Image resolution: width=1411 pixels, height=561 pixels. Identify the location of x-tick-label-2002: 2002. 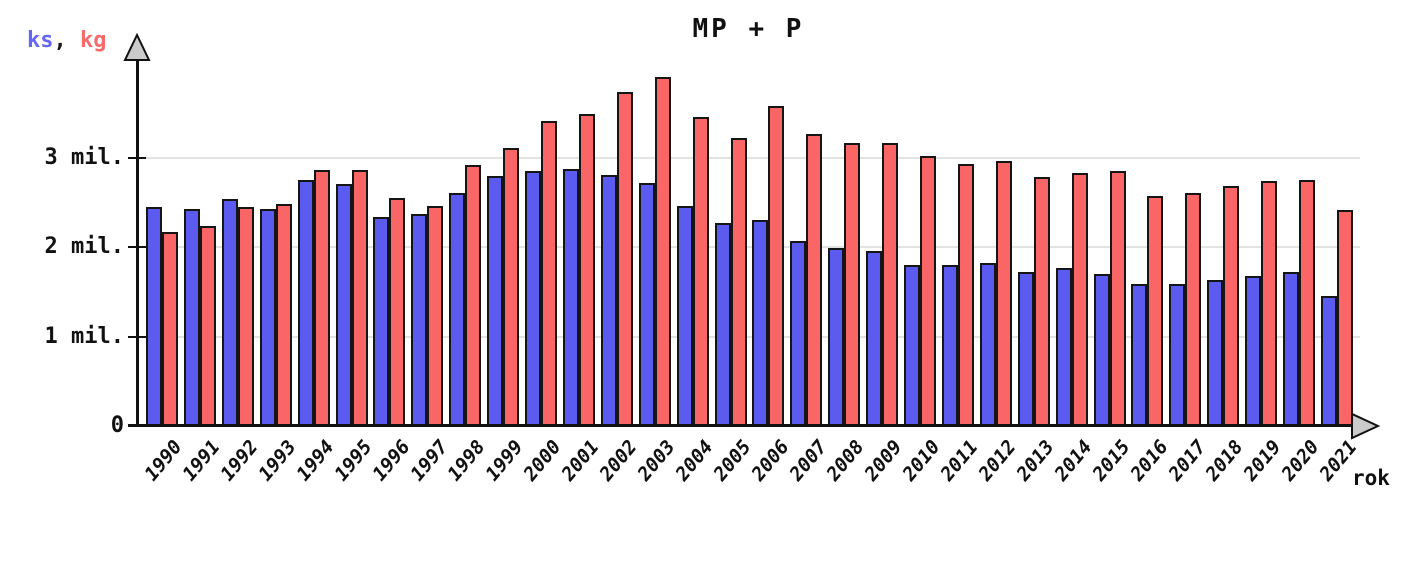
(618, 461).